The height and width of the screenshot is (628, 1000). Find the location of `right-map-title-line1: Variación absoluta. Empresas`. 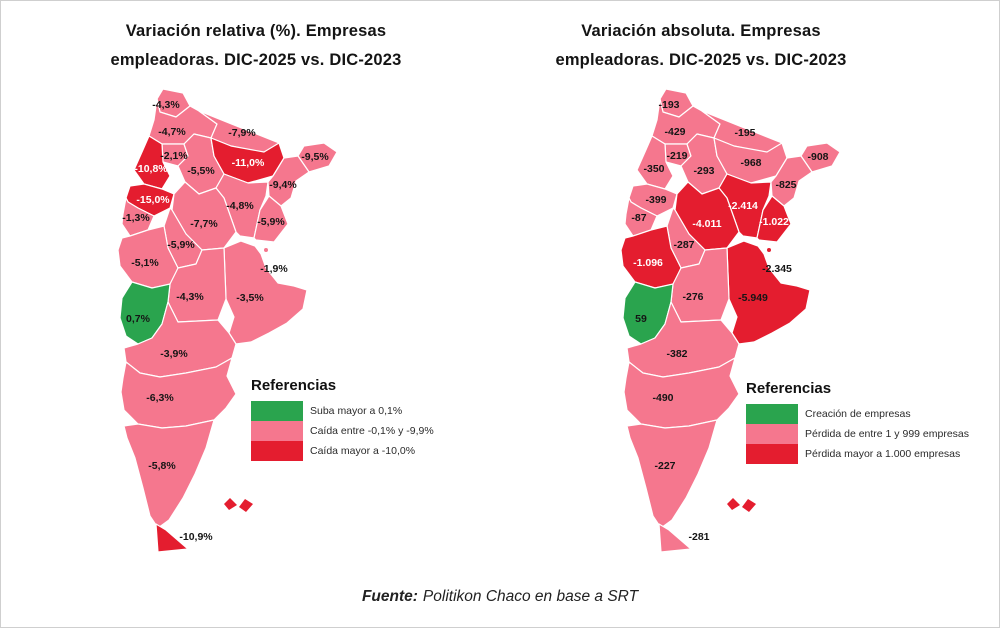

right-map-title-line1: Variación absoluta. Empresas is located at coordinates (701, 31).